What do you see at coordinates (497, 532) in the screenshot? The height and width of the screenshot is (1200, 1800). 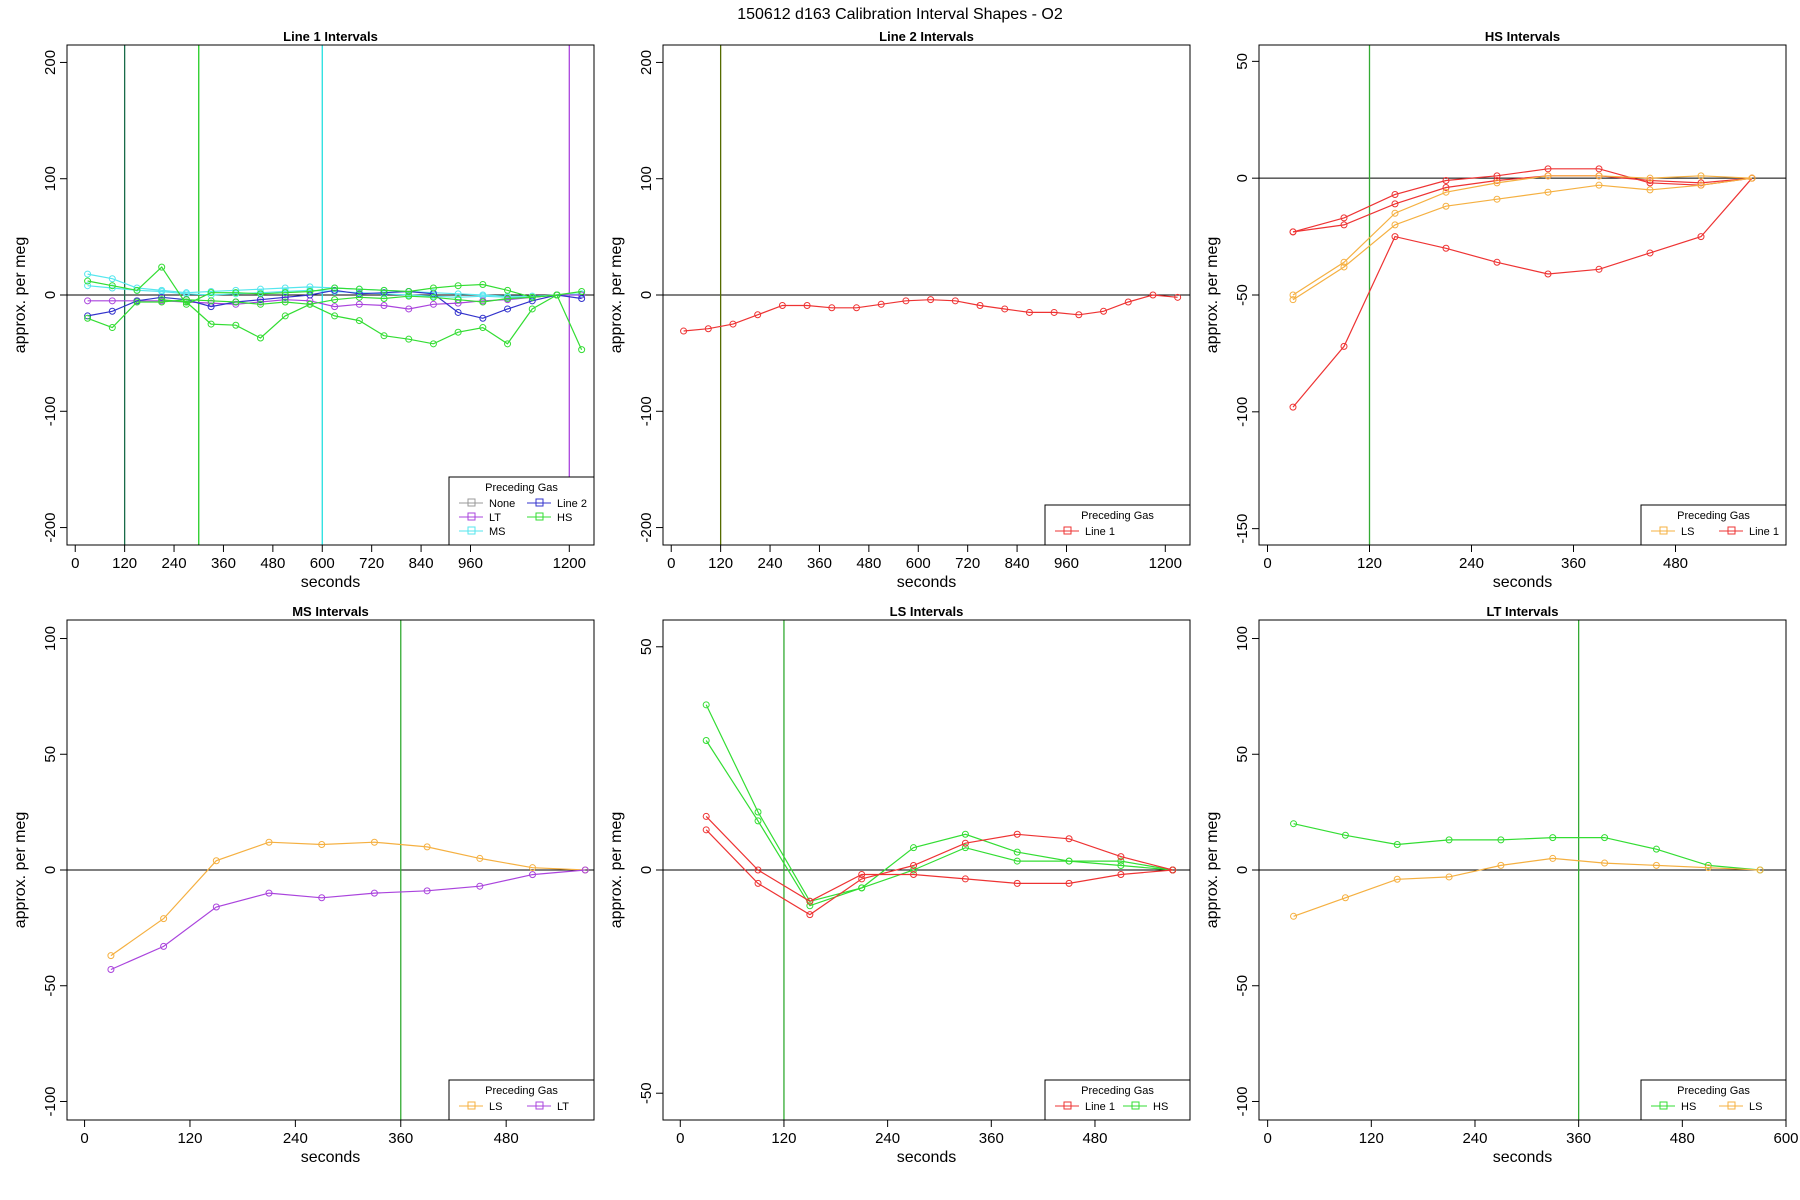 I see `legend-label: MS` at bounding box center [497, 532].